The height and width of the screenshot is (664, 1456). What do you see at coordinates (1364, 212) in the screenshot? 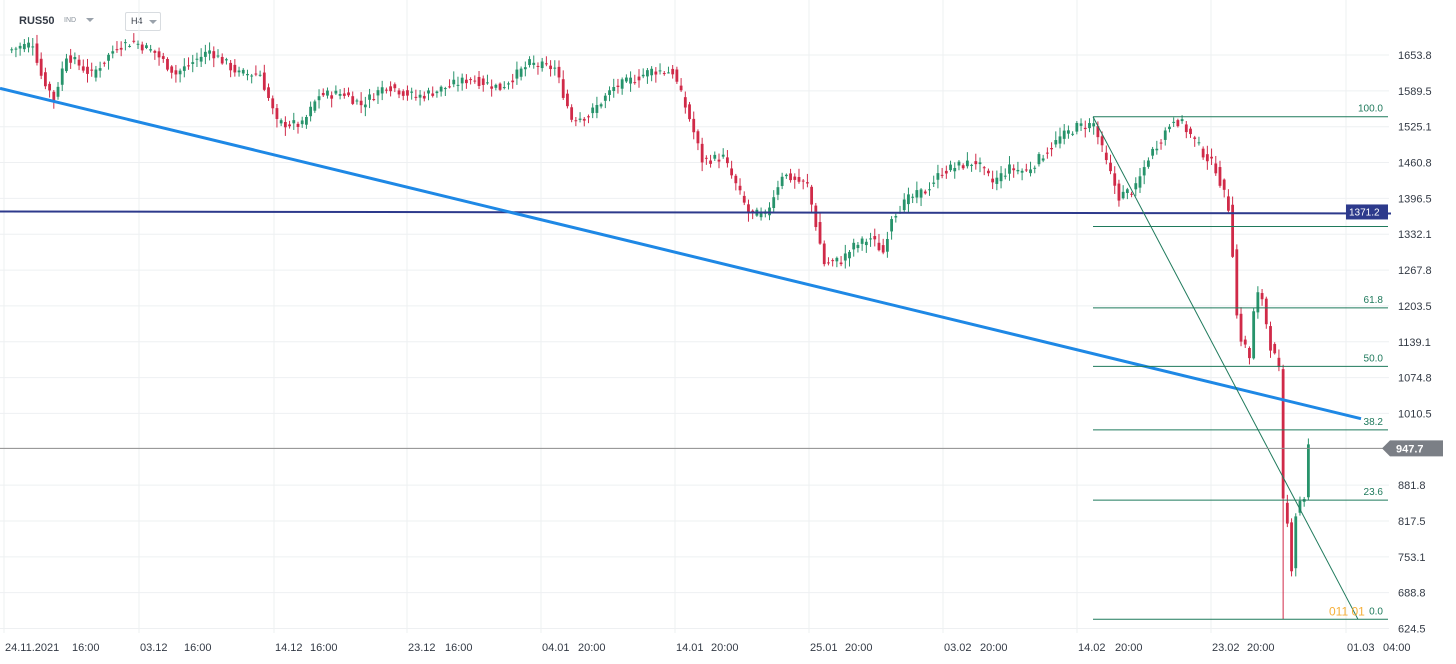
I see `horizontal-level-label: 1371.2` at bounding box center [1364, 212].